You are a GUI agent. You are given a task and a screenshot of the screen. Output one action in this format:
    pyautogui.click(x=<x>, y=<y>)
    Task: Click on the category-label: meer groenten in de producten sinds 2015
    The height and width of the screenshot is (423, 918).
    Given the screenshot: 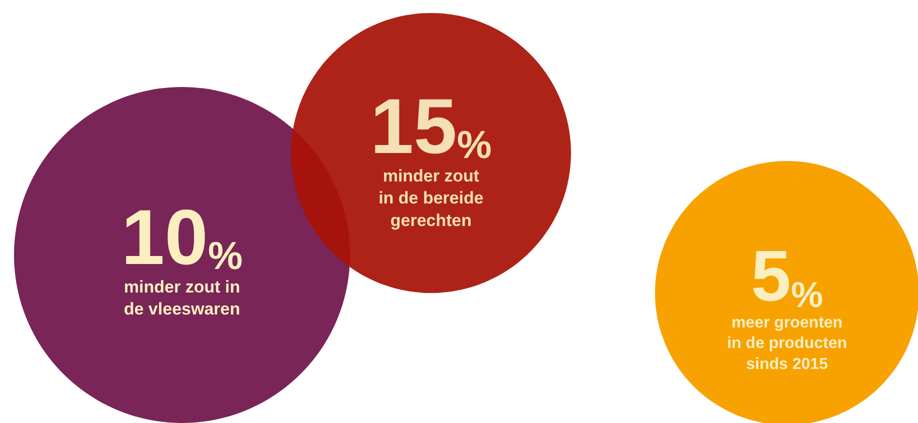 What is the action you would take?
    pyautogui.click(x=787, y=343)
    